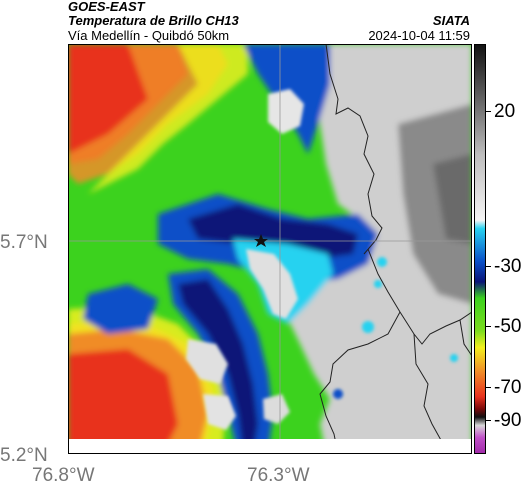  What do you see at coordinates (106, 7) in the screenshot?
I see `satellite-title: GOES-EAST` at bounding box center [106, 7].